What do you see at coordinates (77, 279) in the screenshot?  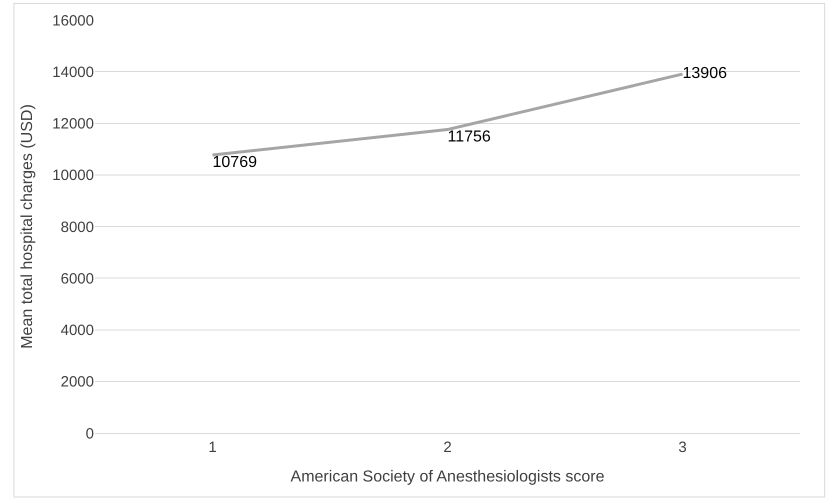 I see `y-tick-label: 6000` at bounding box center [77, 279].